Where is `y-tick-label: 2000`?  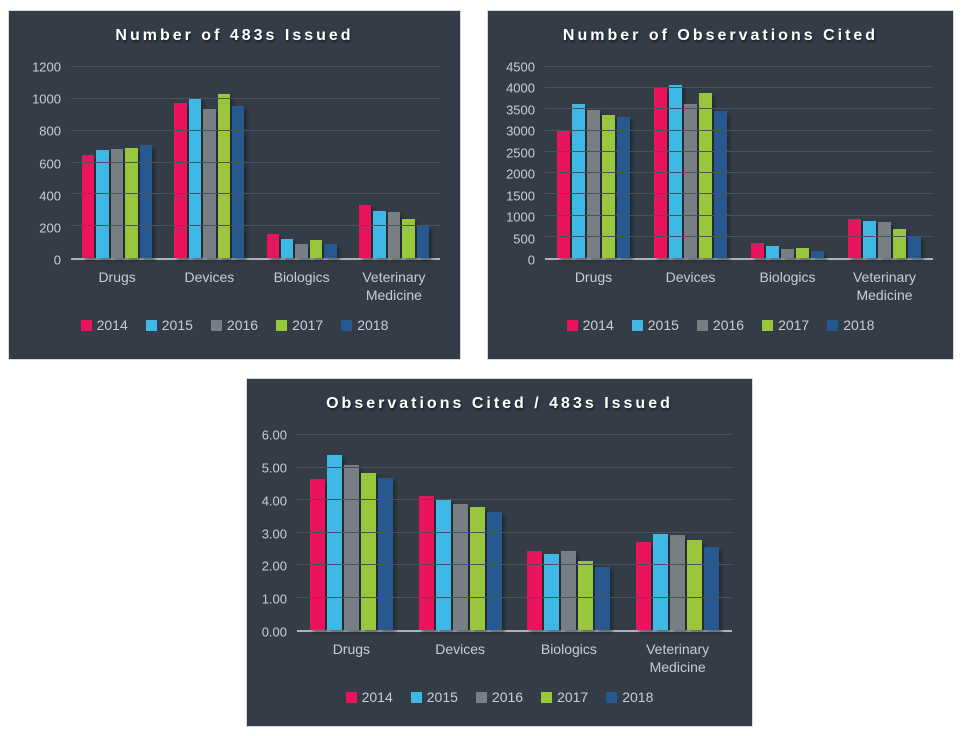
y-tick-label: 2000 is located at coordinates (520, 174).